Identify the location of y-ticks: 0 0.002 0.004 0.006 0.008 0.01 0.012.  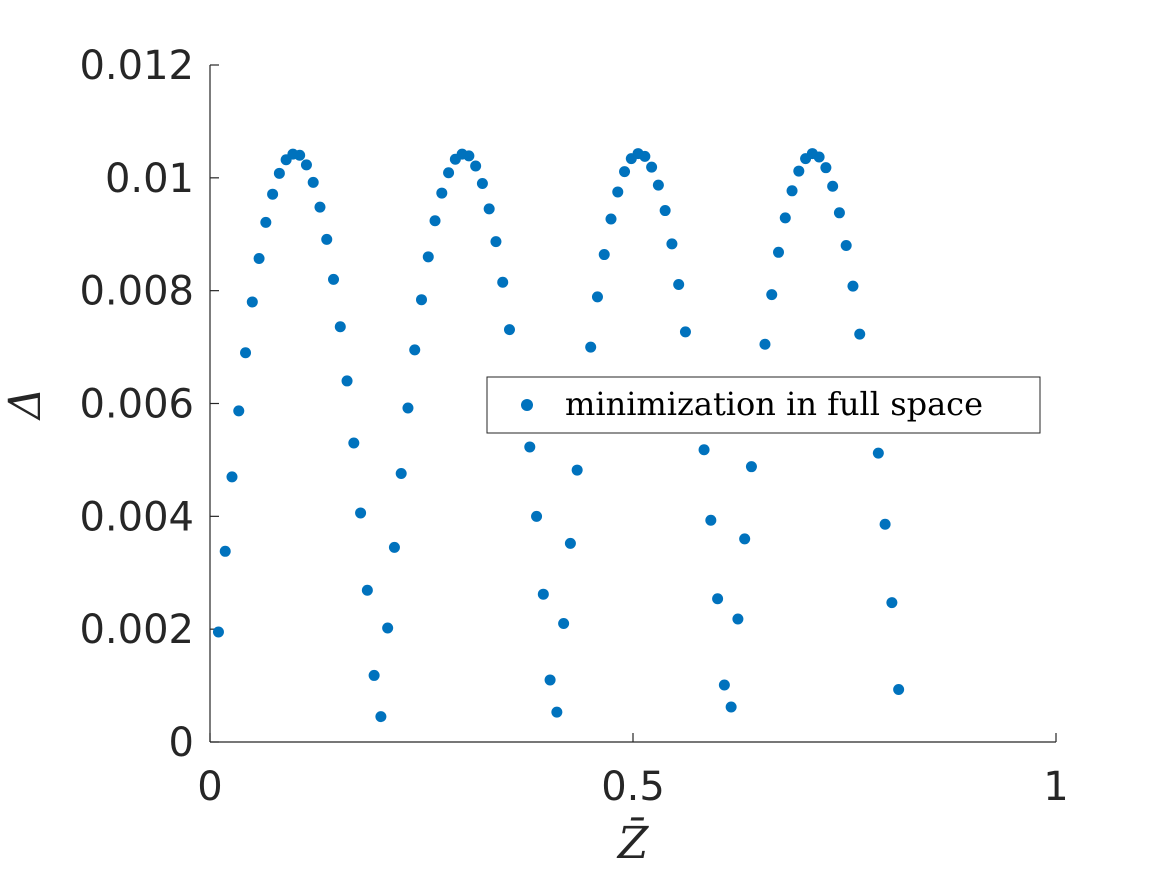
(149, 404).